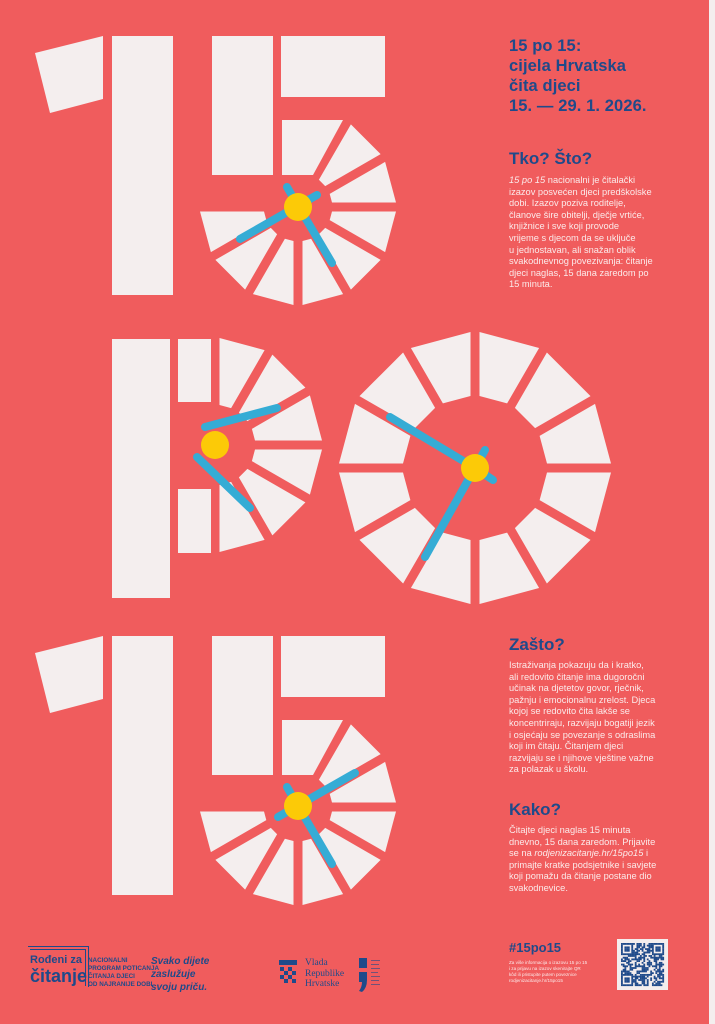  Describe the element at coordinates (194, 370) in the screenshot. I see `letter-p-top-block` at that location.